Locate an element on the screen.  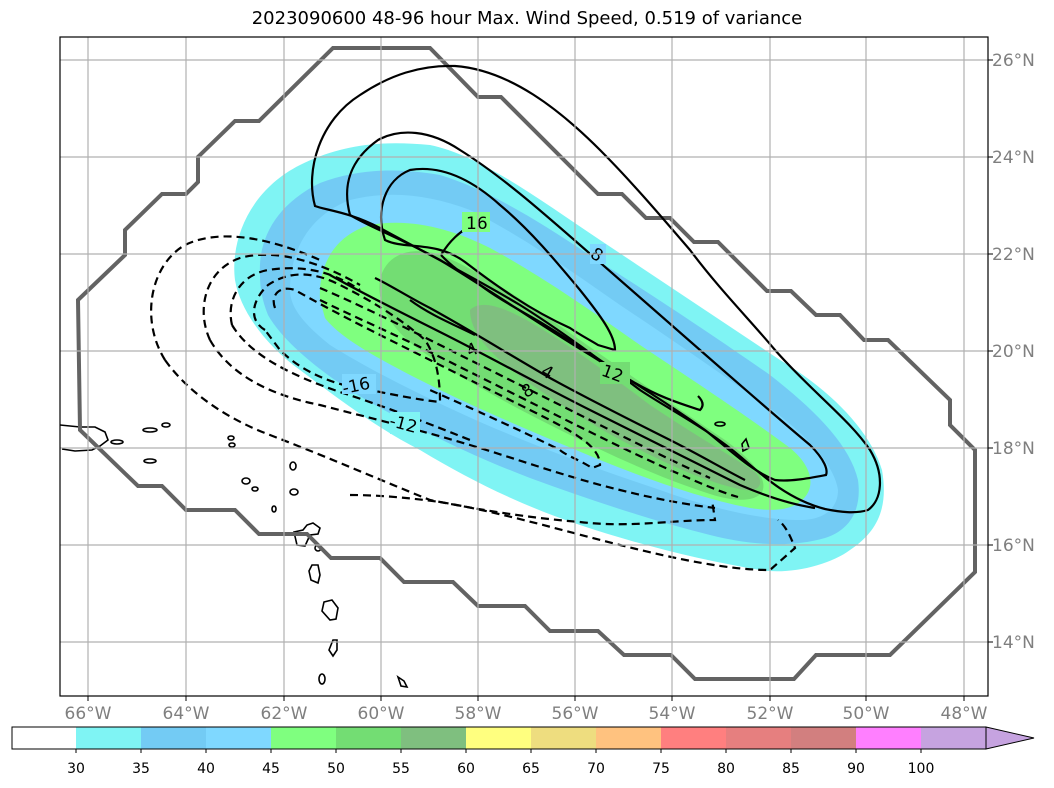
lat-label: 24°N is located at coordinates (1013, 158).